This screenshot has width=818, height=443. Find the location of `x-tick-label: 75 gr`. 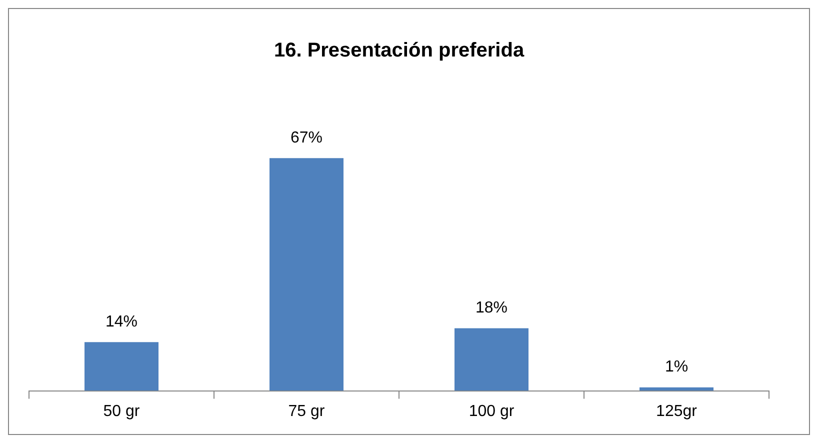

x-tick-label: 75 gr is located at coordinates (307, 411).